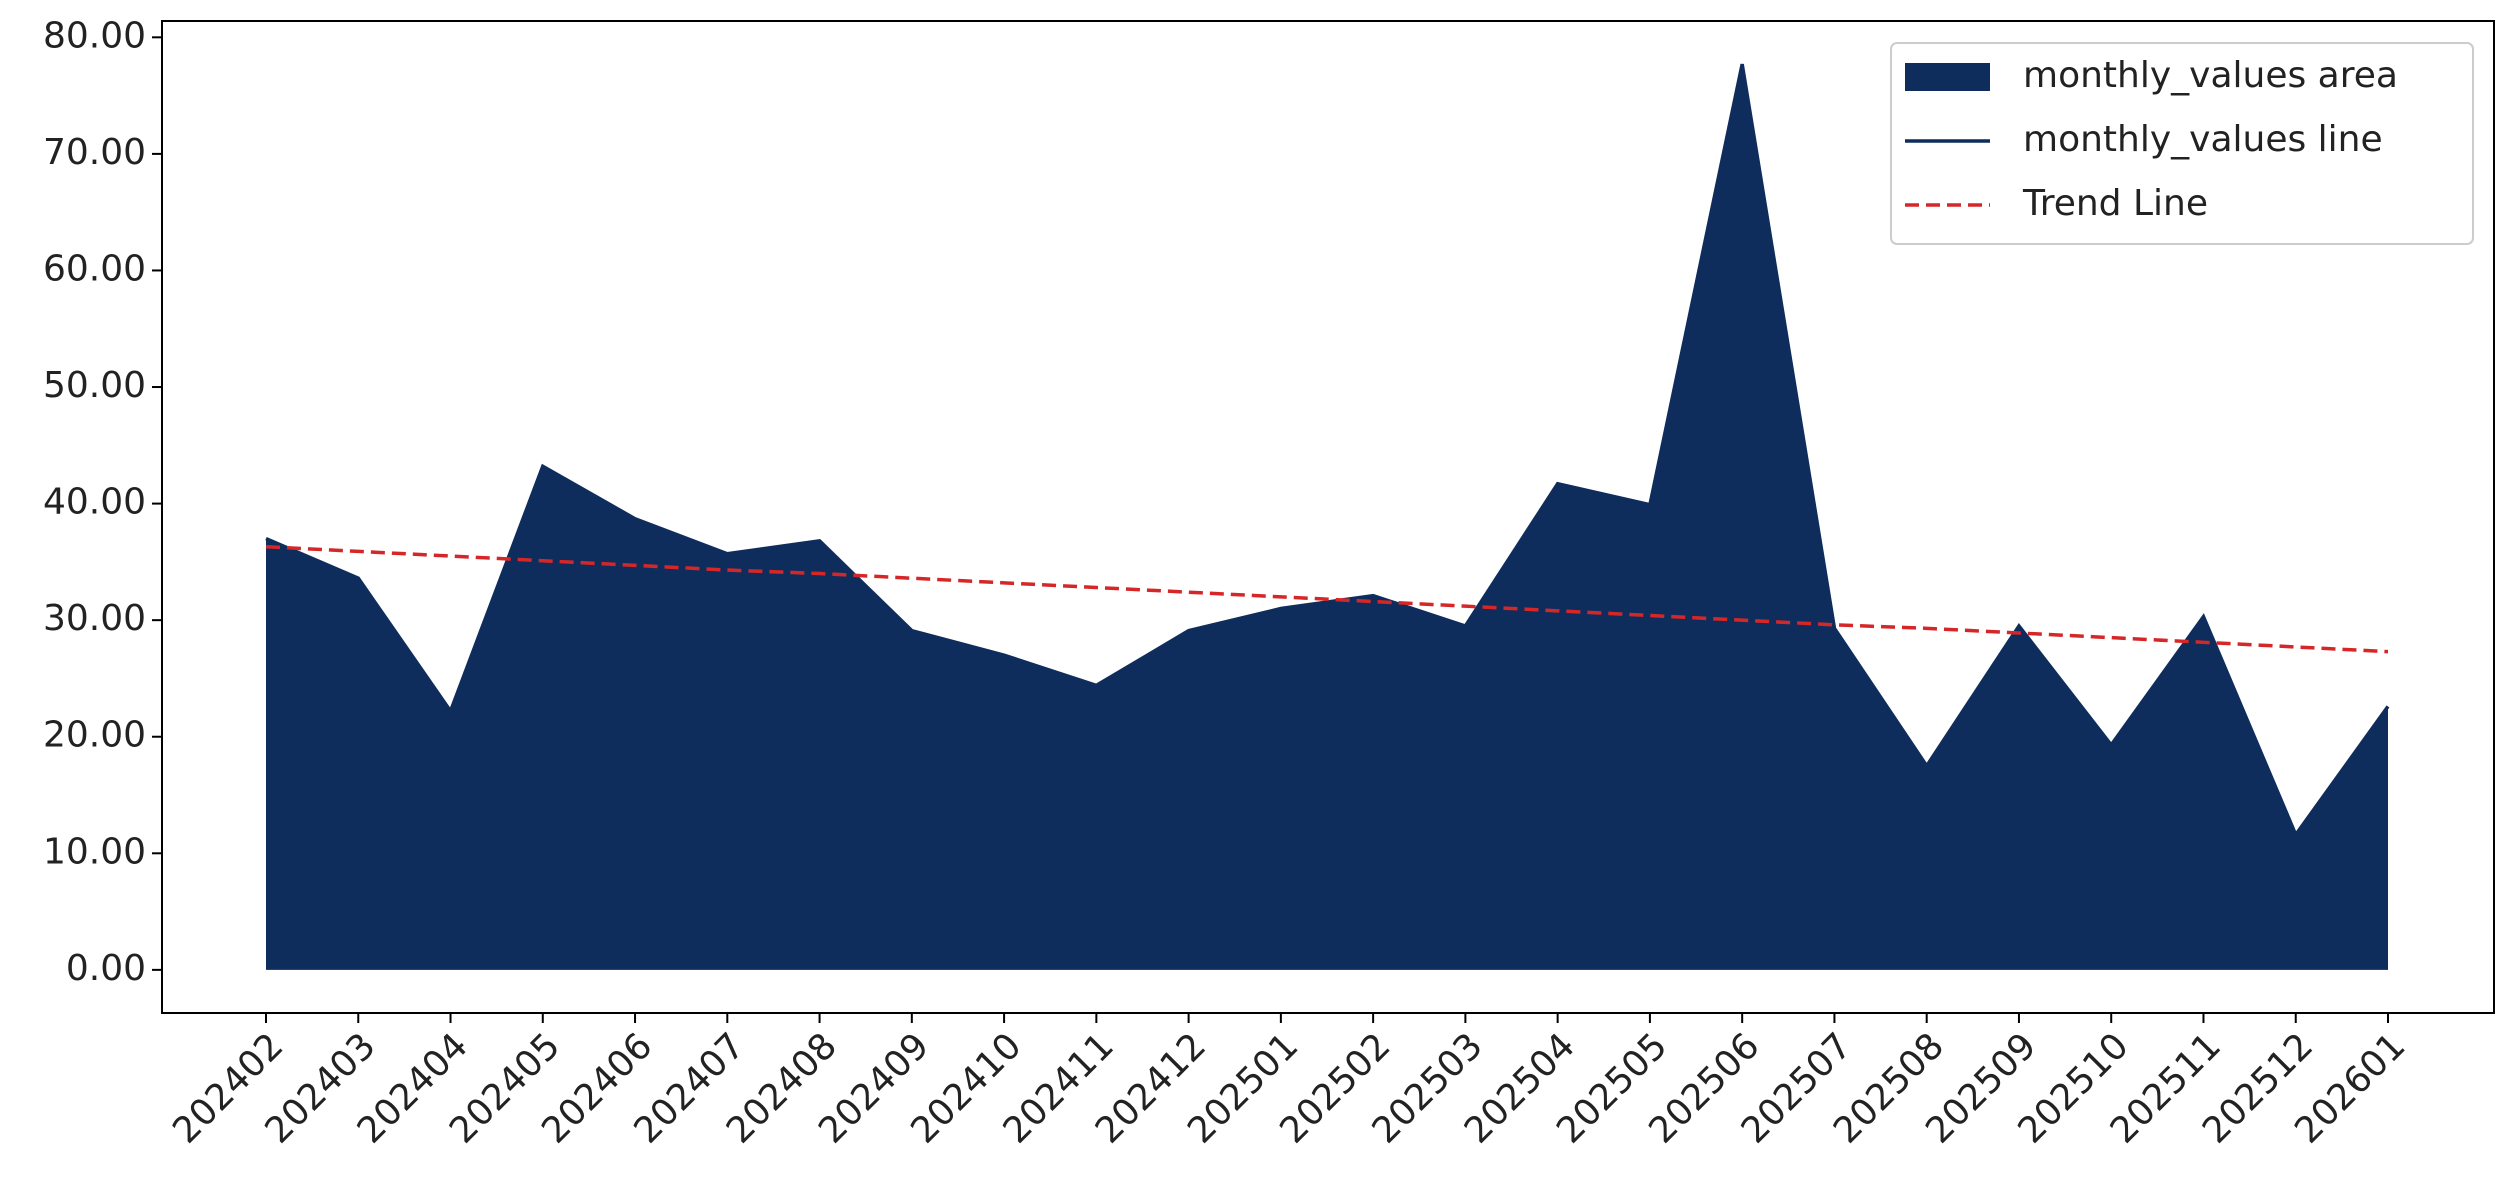 This screenshot has height=1199, width=2516. What do you see at coordinates (94, 502) in the screenshot?
I see `y-tick-label: 40.00` at bounding box center [94, 502].